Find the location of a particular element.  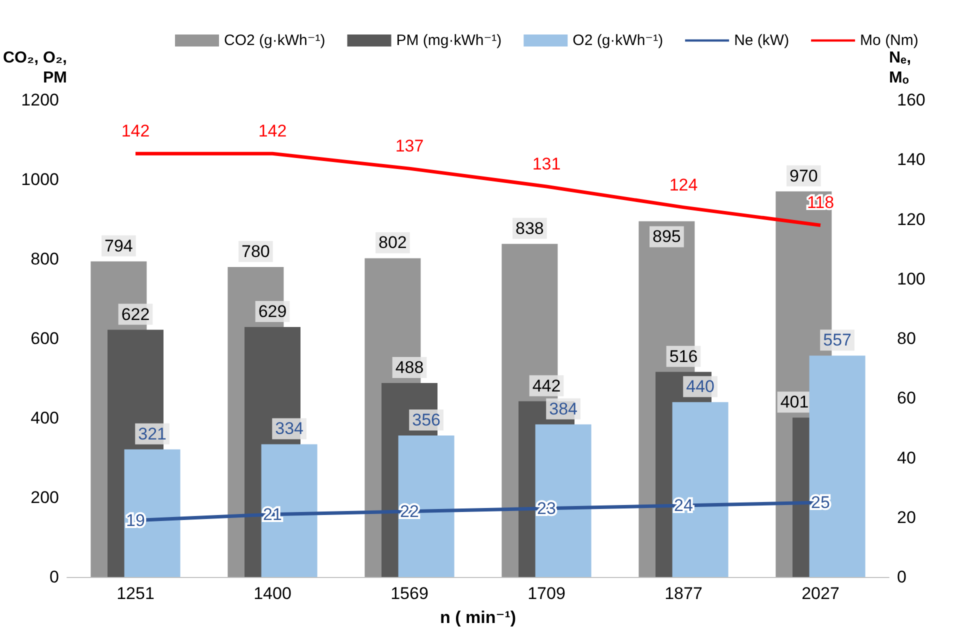

x-tick-label: 1569 is located at coordinates (409, 593).